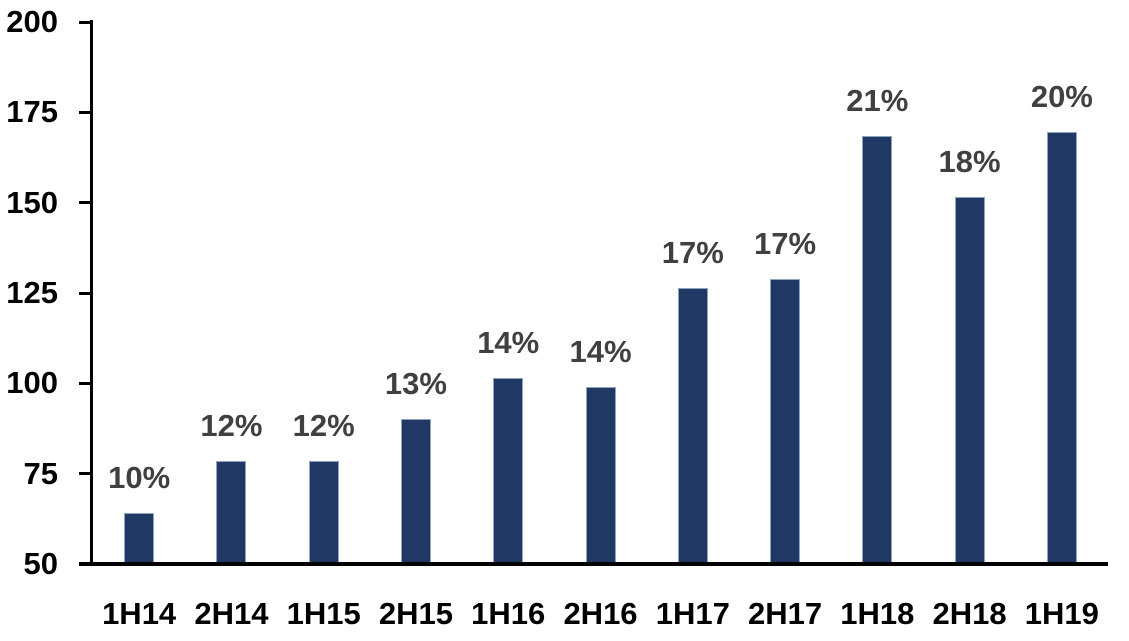 Image resolution: width=1129 pixels, height=641 pixels. I want to click on x-axis-label: 1H19, so click(1061, 613).